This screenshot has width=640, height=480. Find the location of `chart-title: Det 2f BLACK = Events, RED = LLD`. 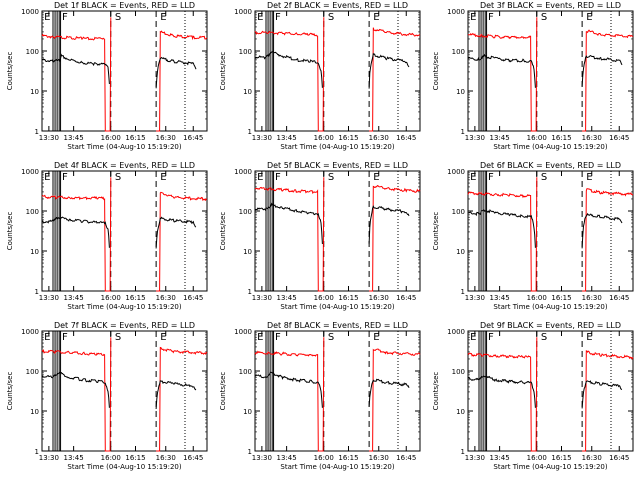

chart-title: Det 2f BLACK = Events, RED = LLD is located at coordinates (337, 5).